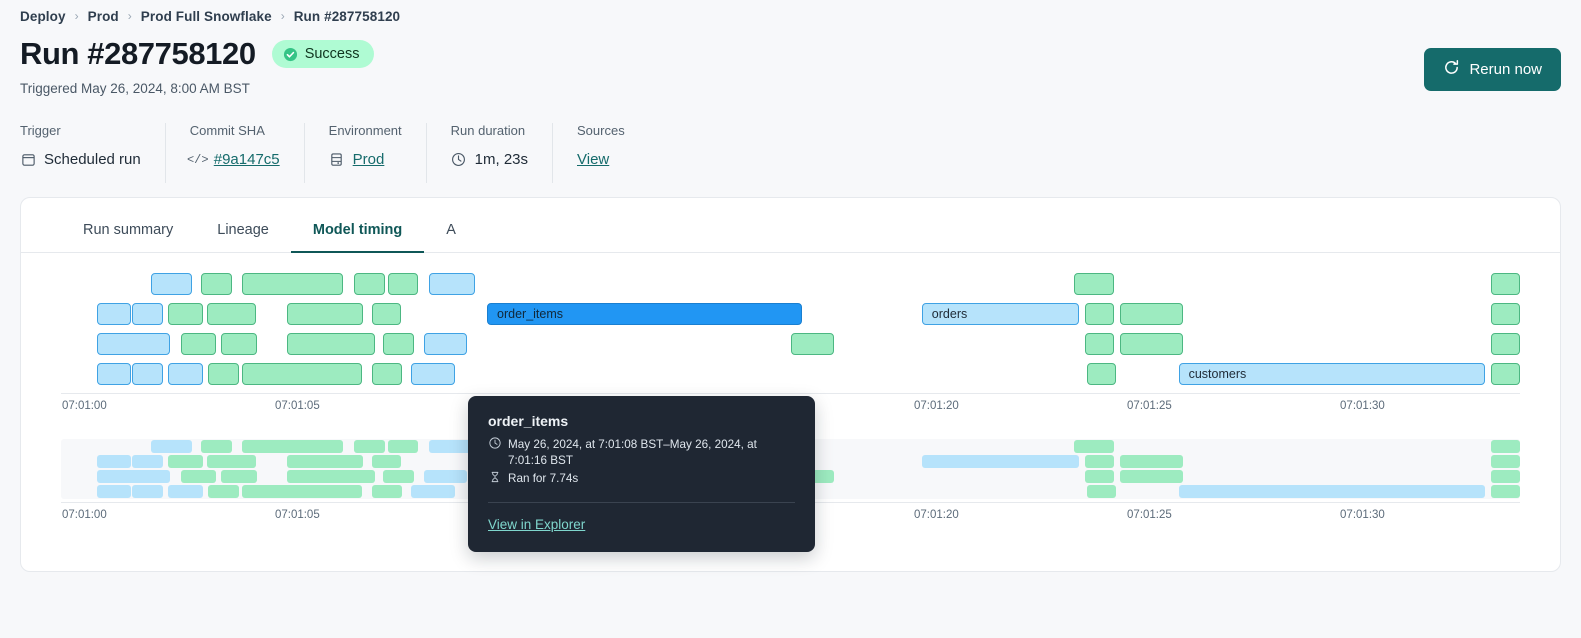 The height and width of the screenshot is (638, 1581). I want to click on meta-value-text: Prod, so click(368, 159).